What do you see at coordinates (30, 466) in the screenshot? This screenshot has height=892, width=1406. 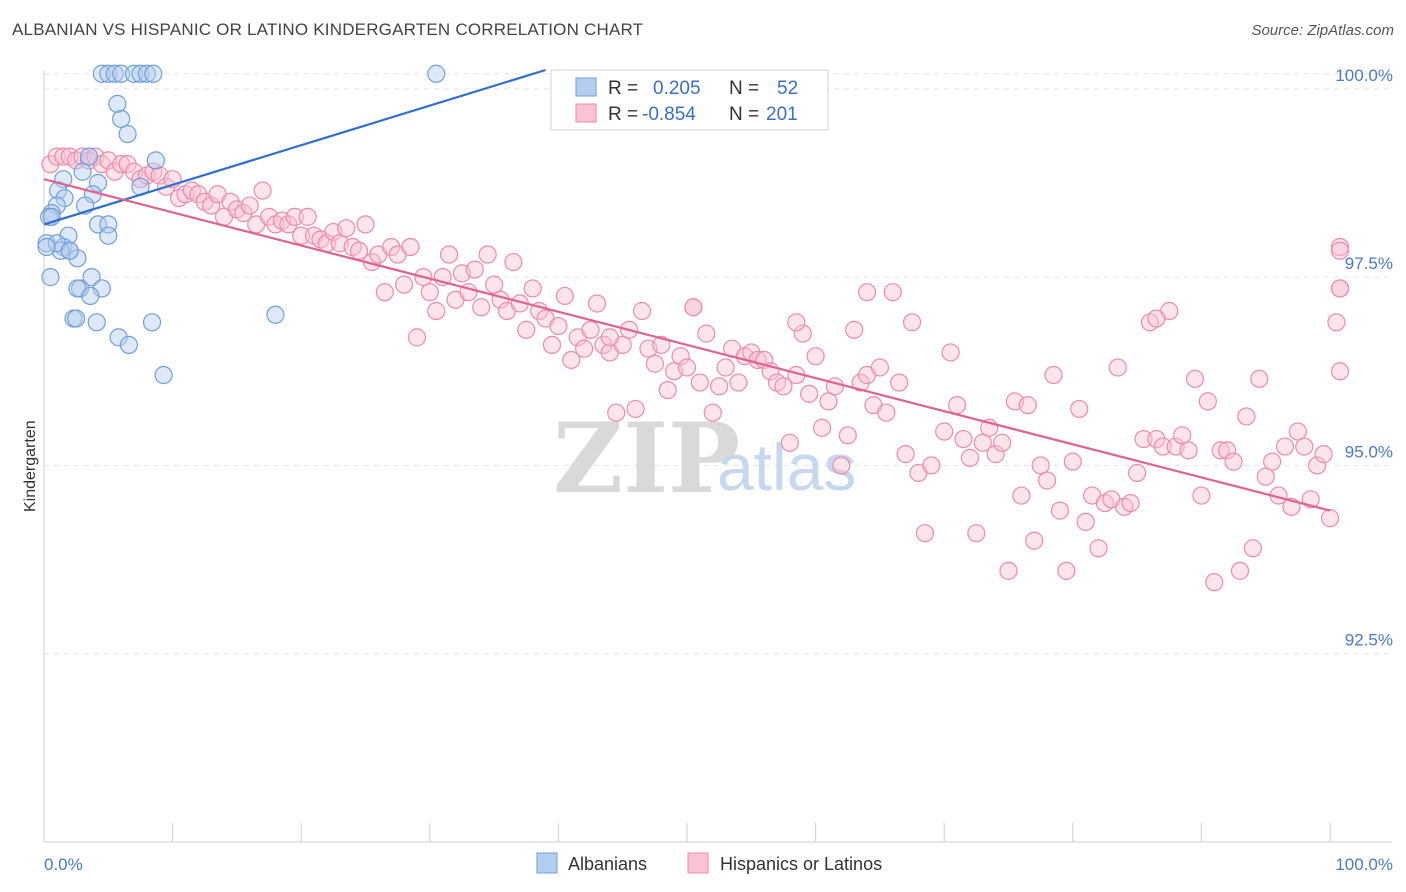 I see `y-axis-label: Kindergarten` at bounding box center [30, 466].